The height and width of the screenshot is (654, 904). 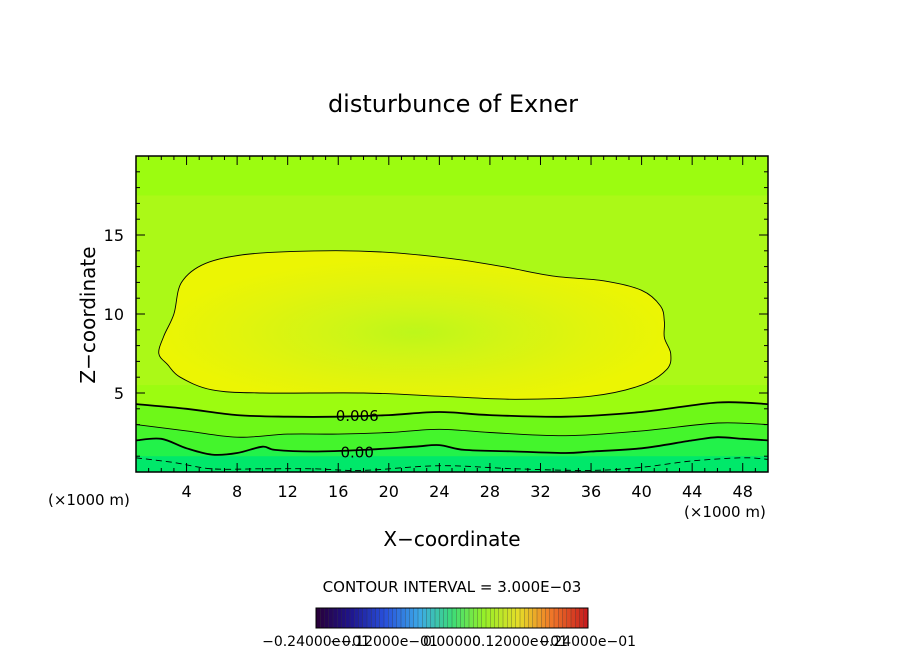 What do you see at coordinates (641, 491) in the screenshot?
I see `x-tick-label: 40` at bounding box center [641, 491].